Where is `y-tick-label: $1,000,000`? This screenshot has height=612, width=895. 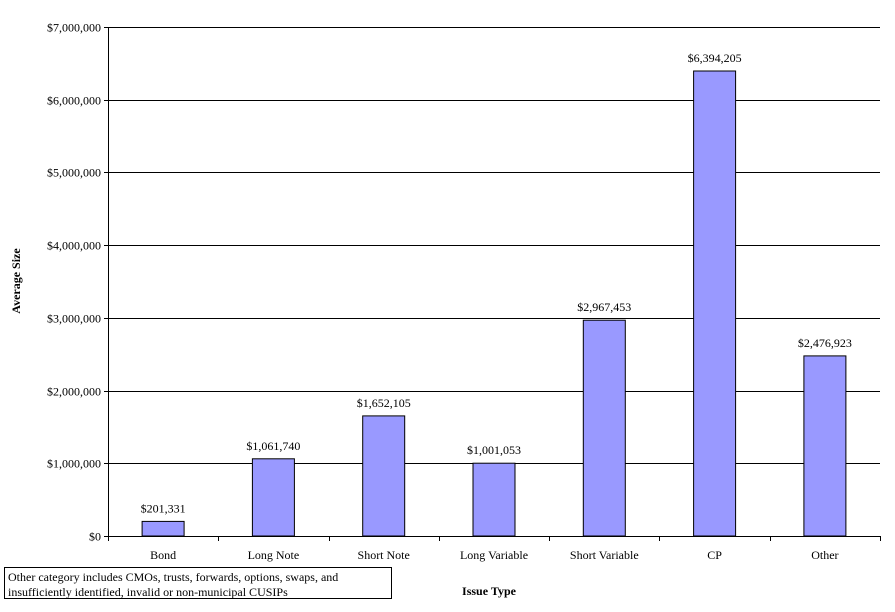
y-tick-label: $1,000,000 is located at coordinates (74, 464).